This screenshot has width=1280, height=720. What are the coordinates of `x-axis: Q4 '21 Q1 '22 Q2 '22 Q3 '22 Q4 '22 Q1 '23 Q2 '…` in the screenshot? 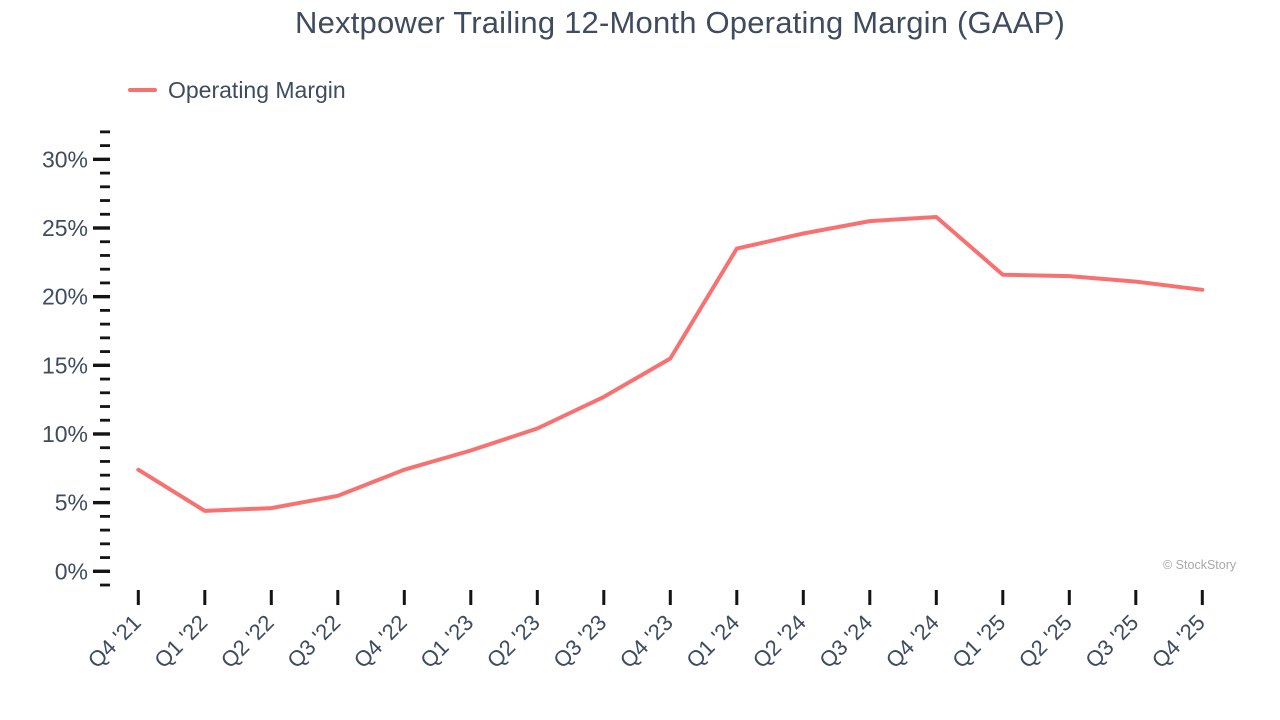 It's located at (646, 631).